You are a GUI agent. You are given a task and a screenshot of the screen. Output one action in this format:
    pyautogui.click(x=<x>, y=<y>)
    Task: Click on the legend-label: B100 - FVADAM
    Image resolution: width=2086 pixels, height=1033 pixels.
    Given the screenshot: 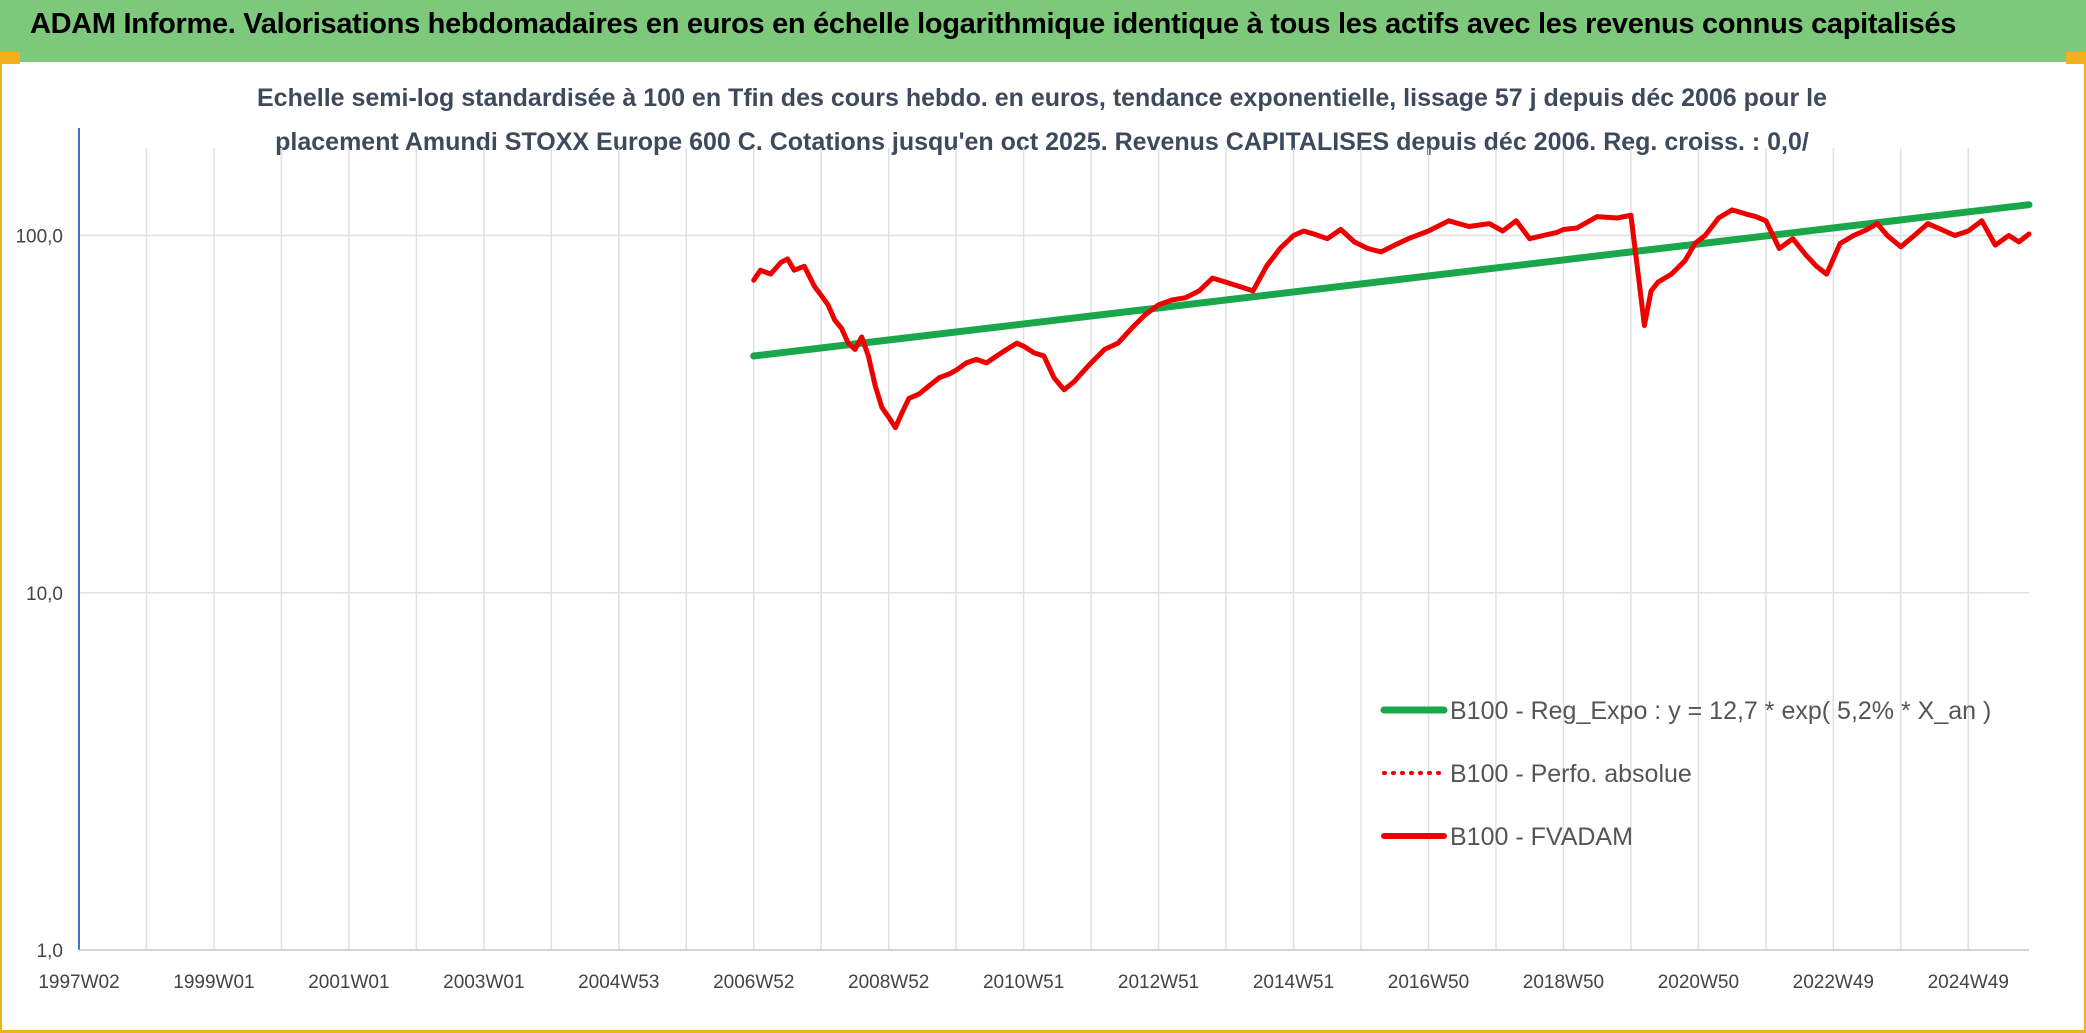 What is the action you would take?
    pyautogui.click(x=1541, y=837)
    